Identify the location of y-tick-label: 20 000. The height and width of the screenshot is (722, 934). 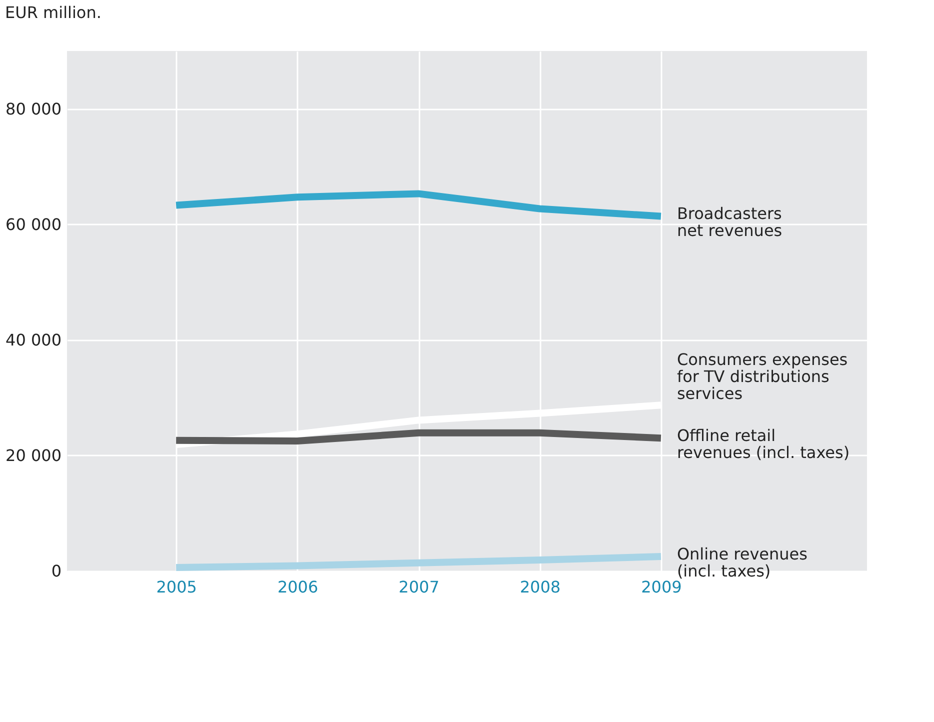
(34, 455).